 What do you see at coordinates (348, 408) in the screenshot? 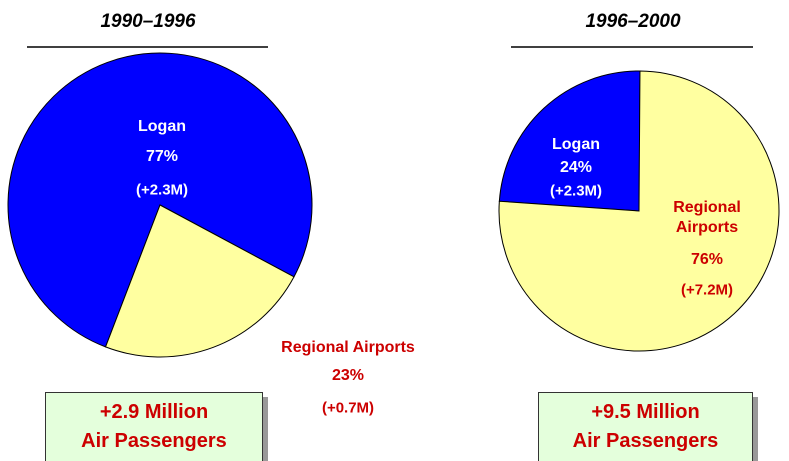
I see `slice-change: (+0.7M)` at bounding box center [348, 408].